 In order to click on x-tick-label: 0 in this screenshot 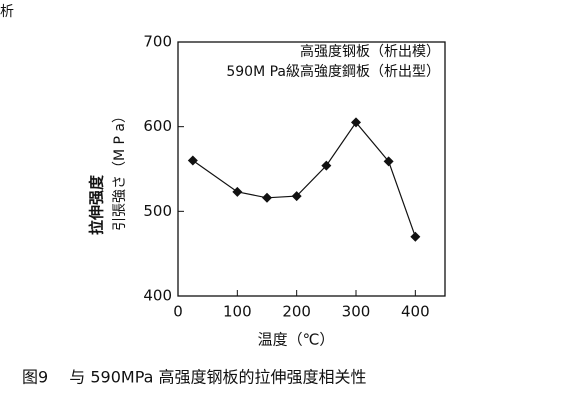, I will do `click(178, 312)`.